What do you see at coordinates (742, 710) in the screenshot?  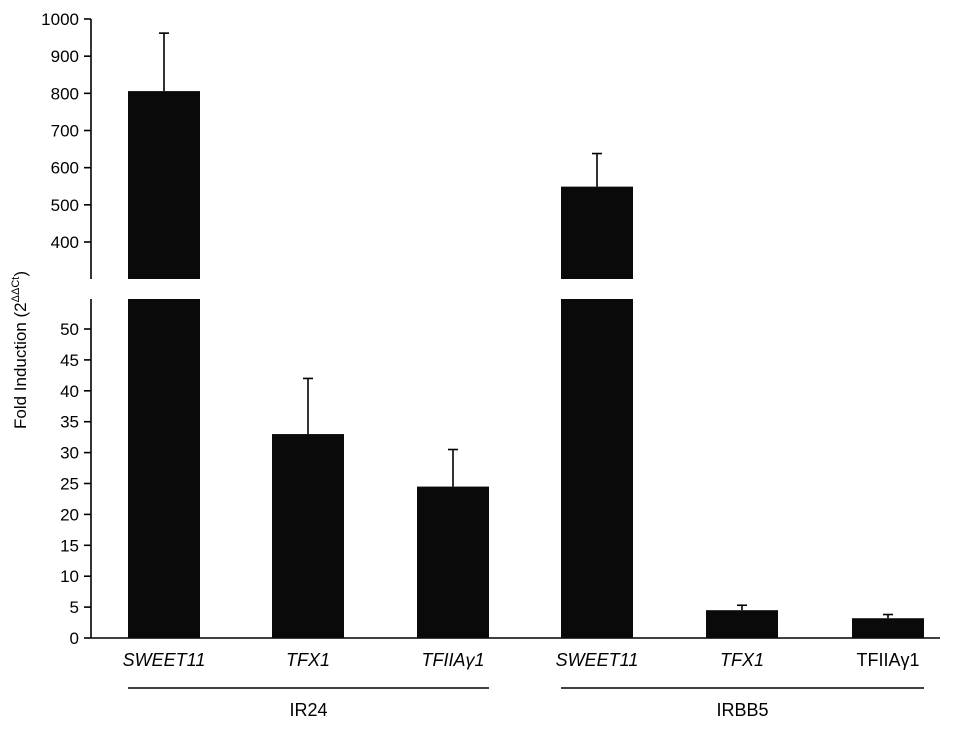 I see `group-label: IRBB5` at bounding box center [742, 710].